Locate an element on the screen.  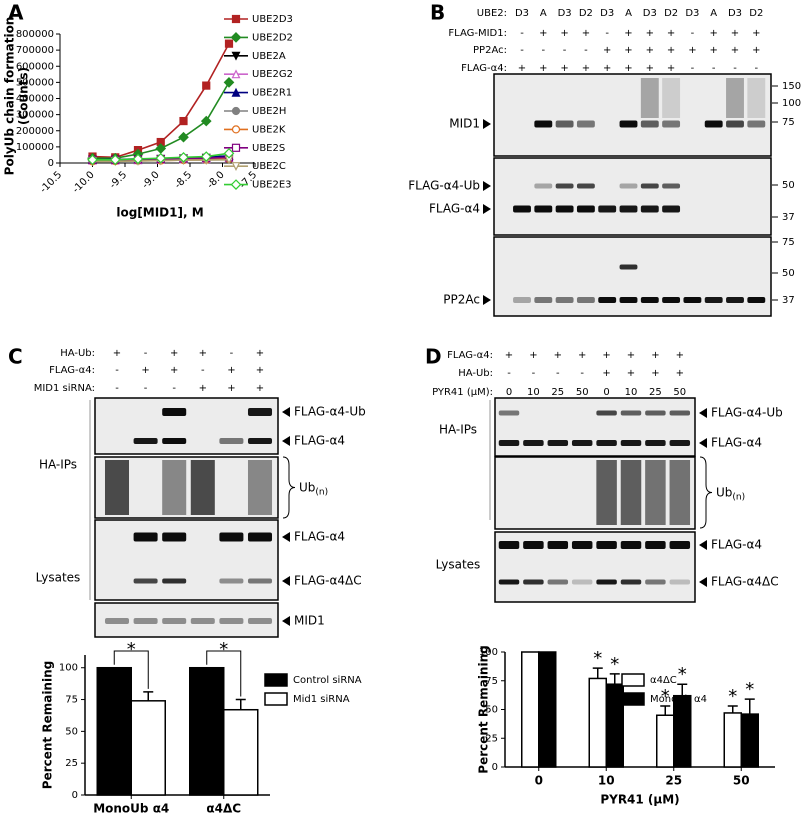
condition-label: MID1 siRNA: is located at coordinates (64, 388).